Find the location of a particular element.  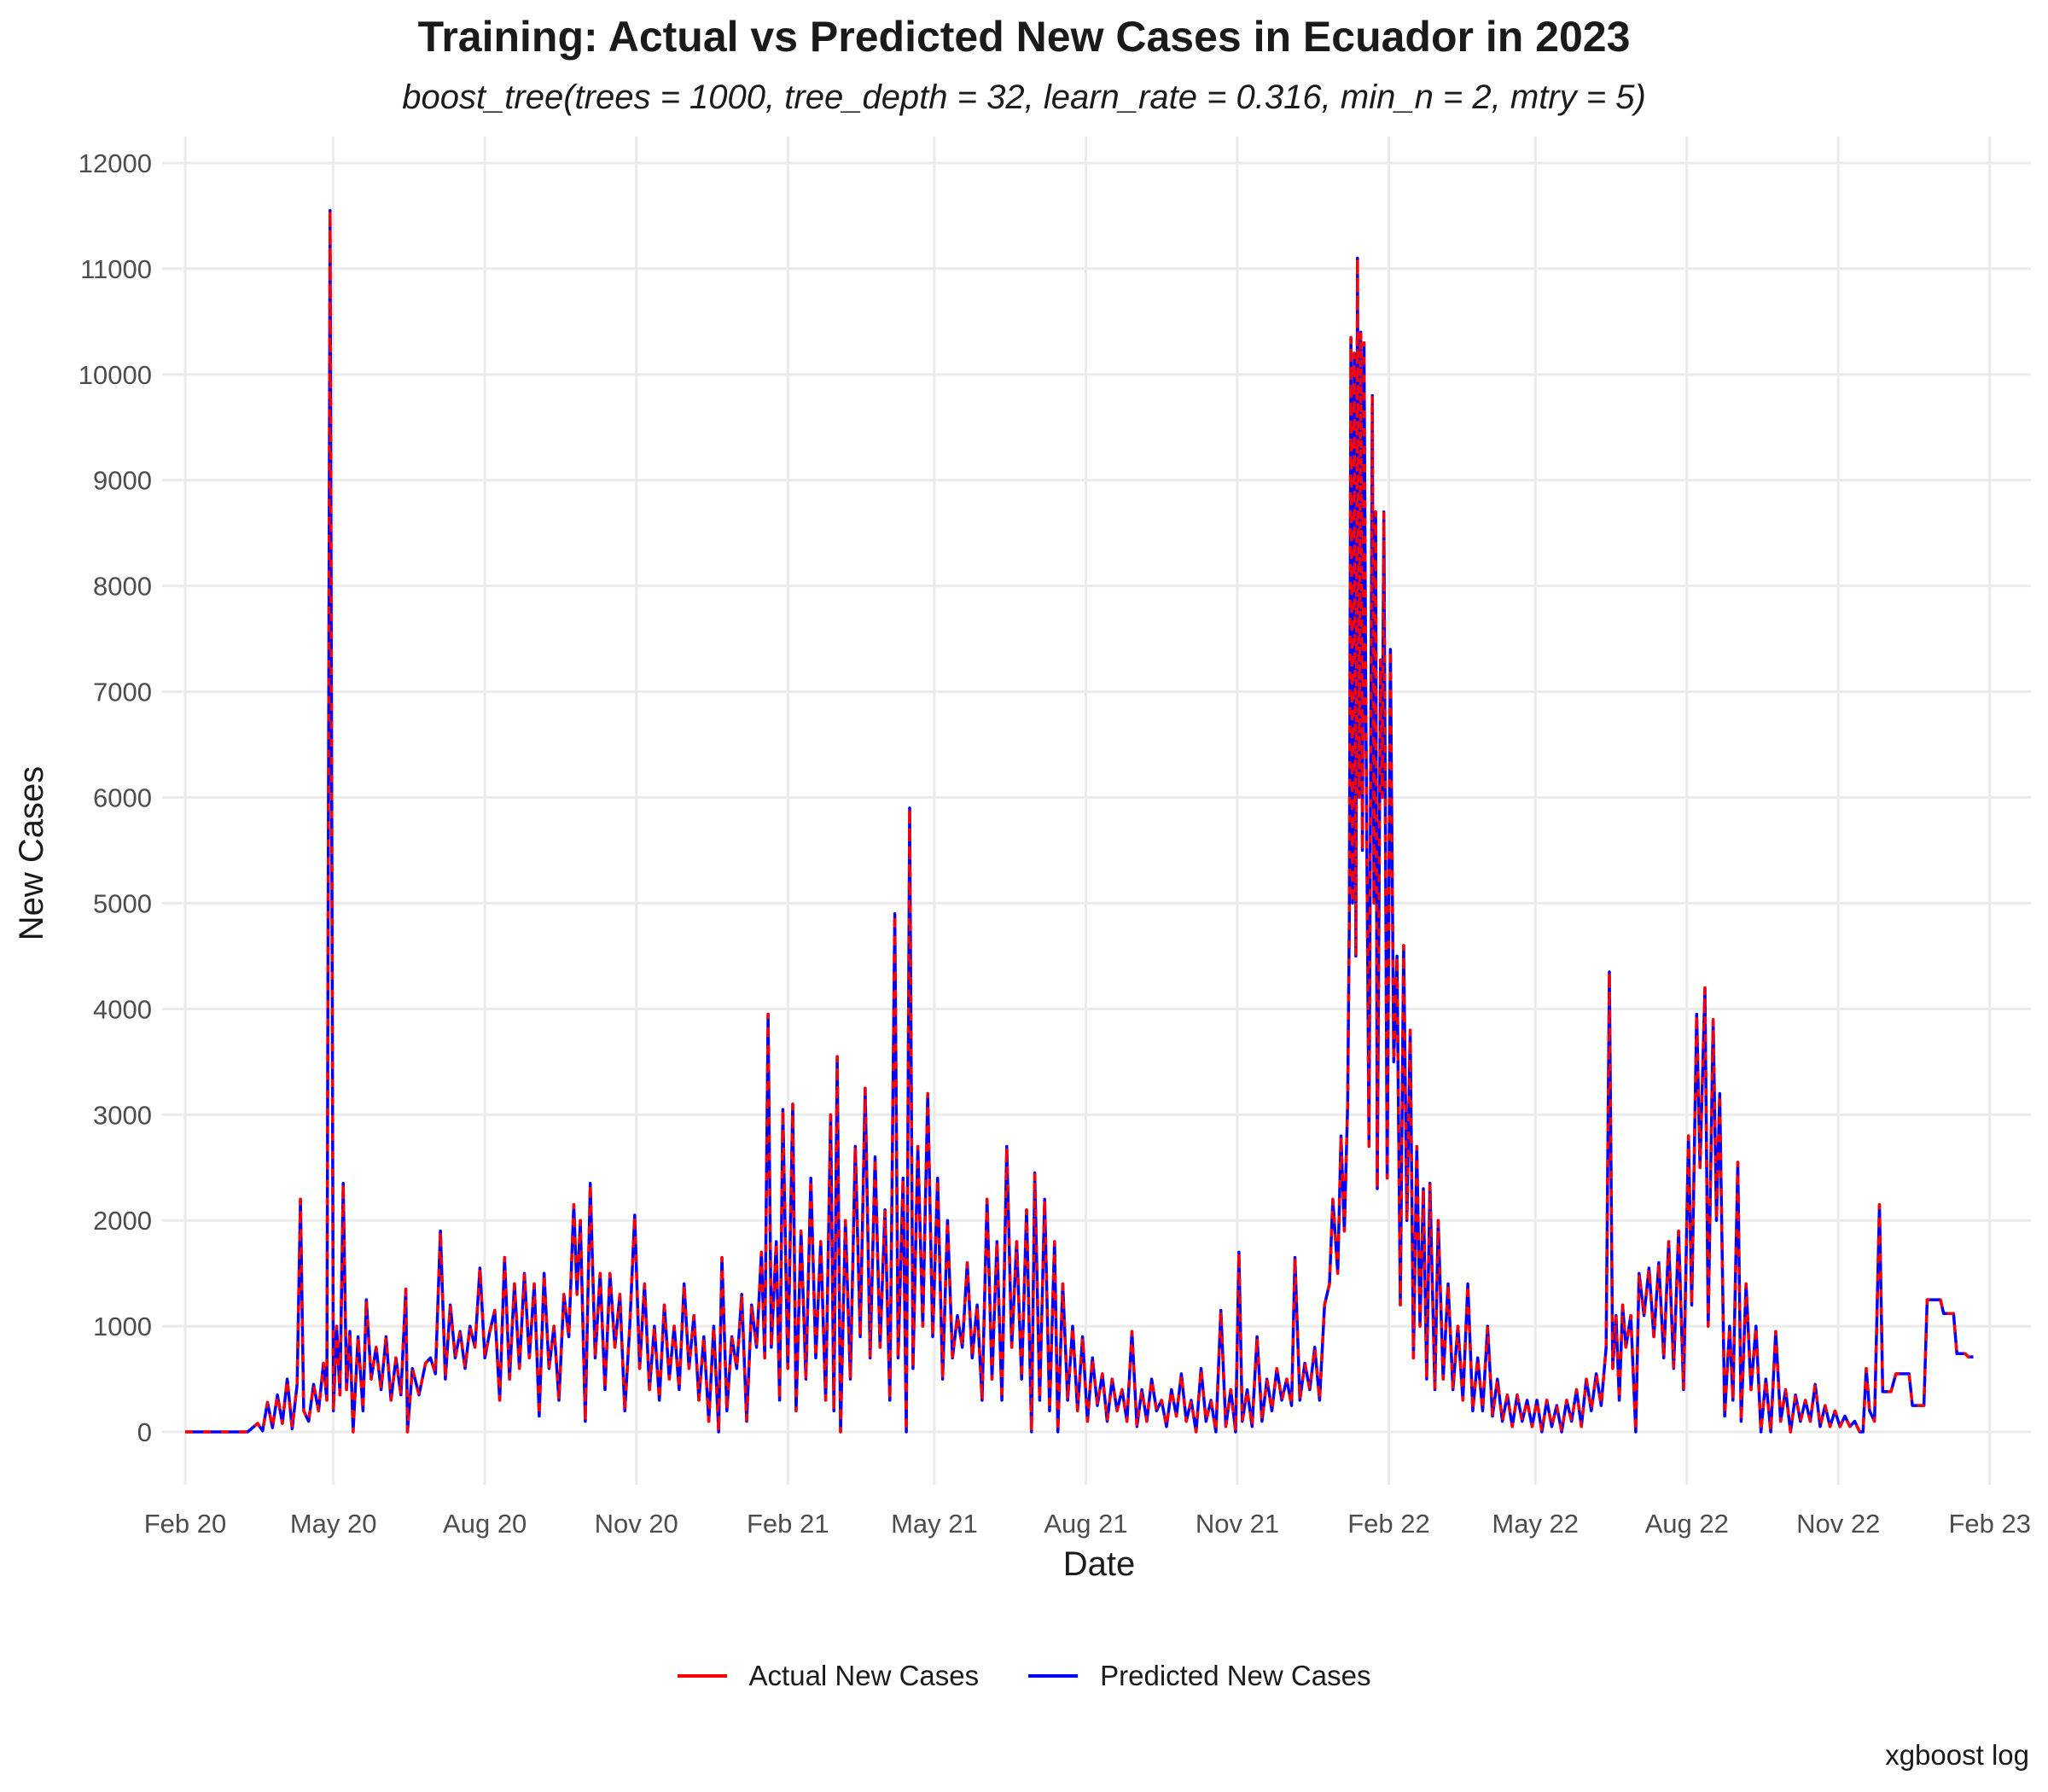

x-tick-label: Aug 21 is located at coordinates (1085, 1524).